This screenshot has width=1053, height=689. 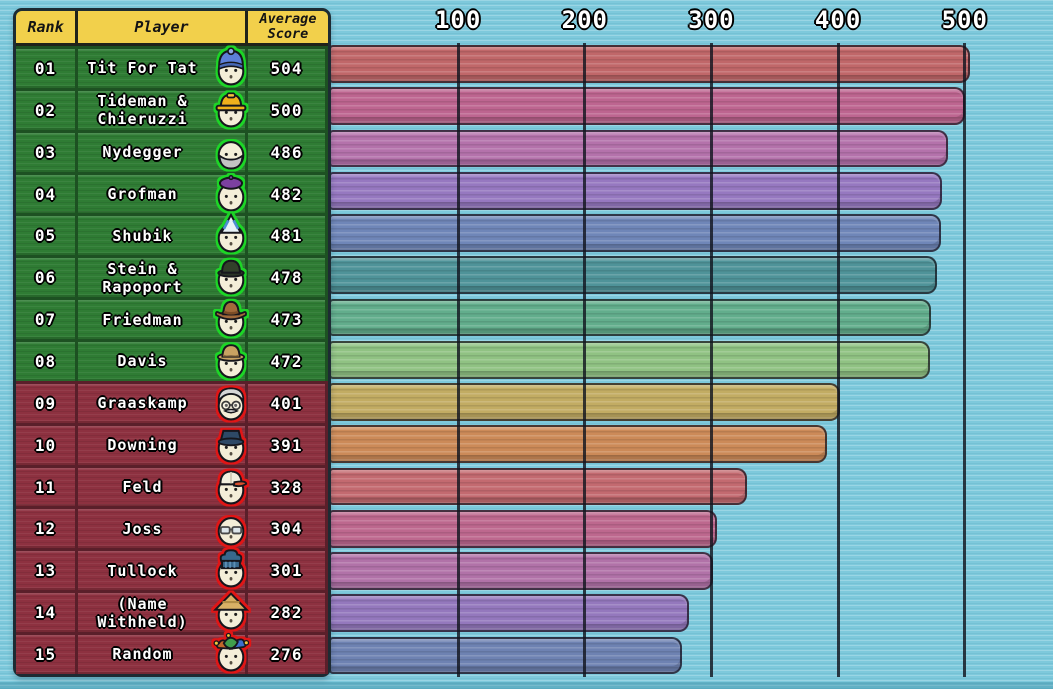 I want to click on player-name-cell: Davis, so click(x=163, y=360).